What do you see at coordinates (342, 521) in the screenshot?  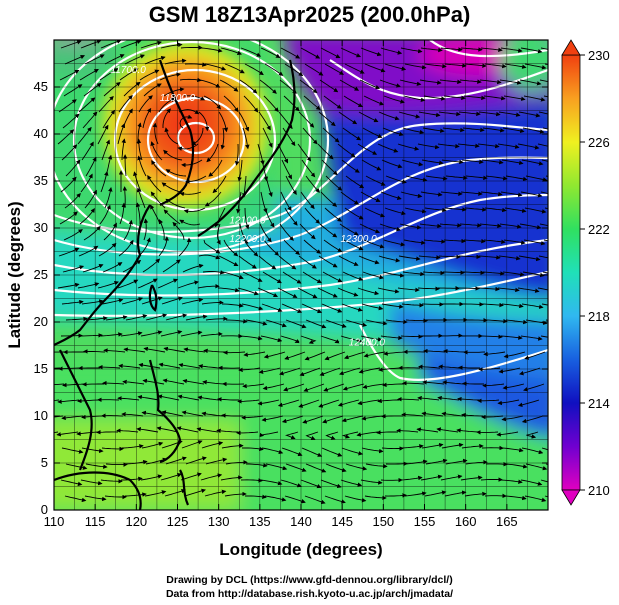 I see `x-tick-label: 145` at bounding box center [342, 521].